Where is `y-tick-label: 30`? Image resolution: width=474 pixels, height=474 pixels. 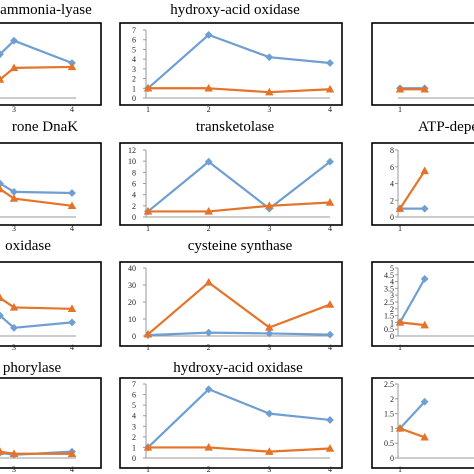 y-tick-label: 30 is located at coordinates (132, 285).